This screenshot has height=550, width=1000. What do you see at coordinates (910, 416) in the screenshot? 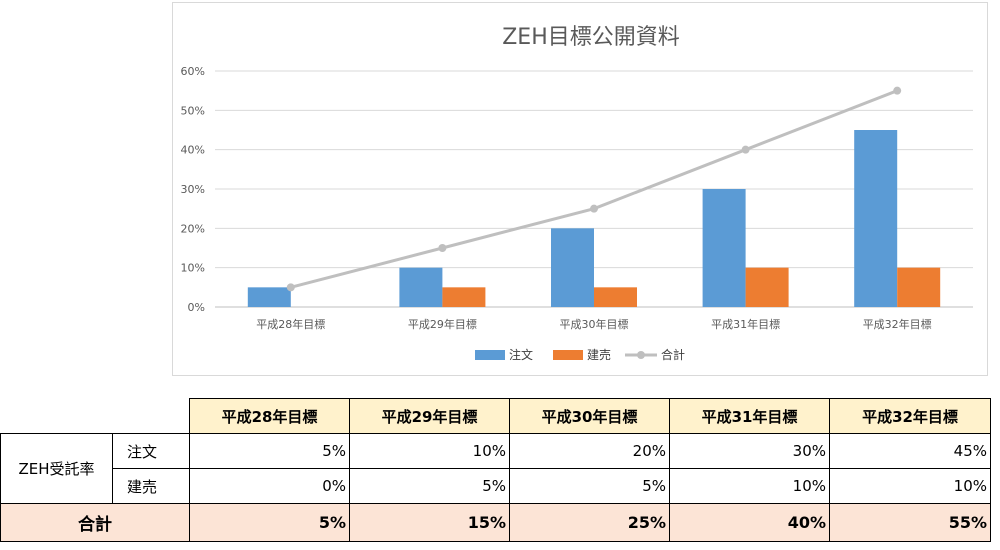
I see `column-header: 平成32年目標` at bounding box center [910, 416].